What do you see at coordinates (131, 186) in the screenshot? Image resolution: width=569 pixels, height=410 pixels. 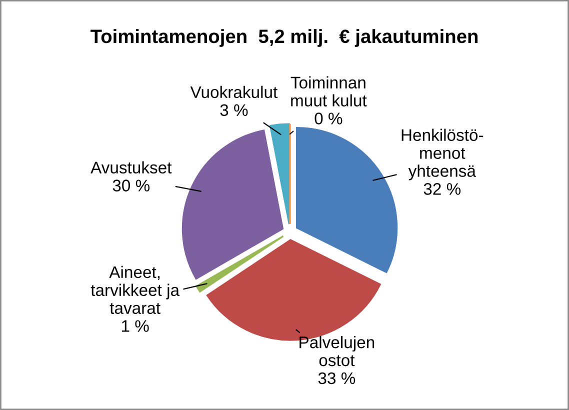 I see `data-label: 30 %` at bounding box center [131, 186].